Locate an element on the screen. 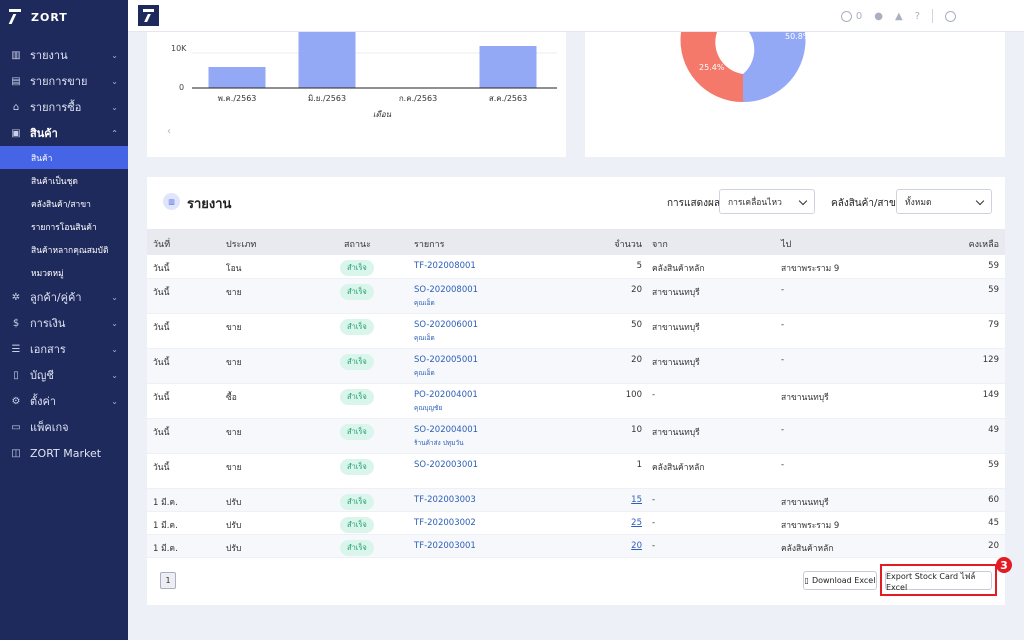  sidebar-item-label: รายการขาย is located at coordinates (59, 81).